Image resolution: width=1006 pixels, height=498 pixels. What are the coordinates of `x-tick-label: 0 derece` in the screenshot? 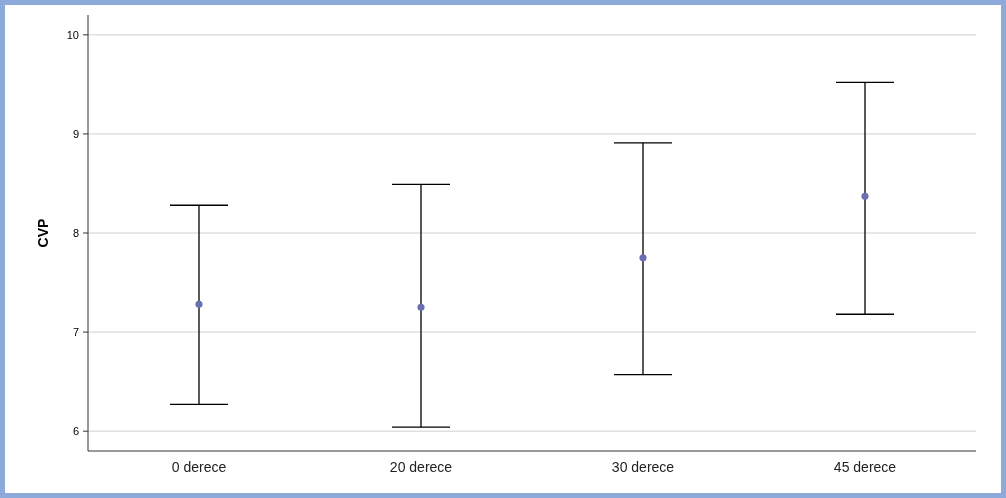 It's located at (199, 467).